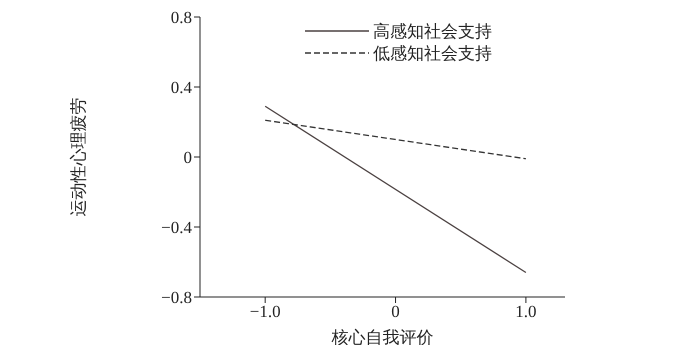  Describe the element at coordinates (181, 18) in the screenshot. I see `y-tick-label: 0.8` at that location.